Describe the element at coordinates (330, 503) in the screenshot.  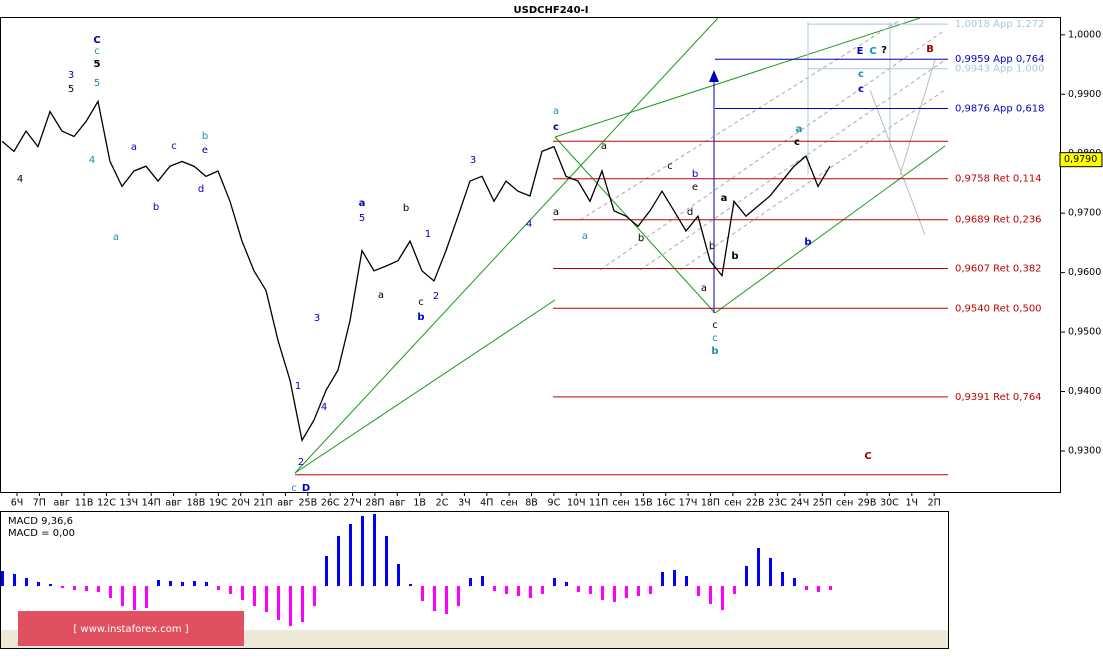
I see `x-tick-label: 26С` at that location.